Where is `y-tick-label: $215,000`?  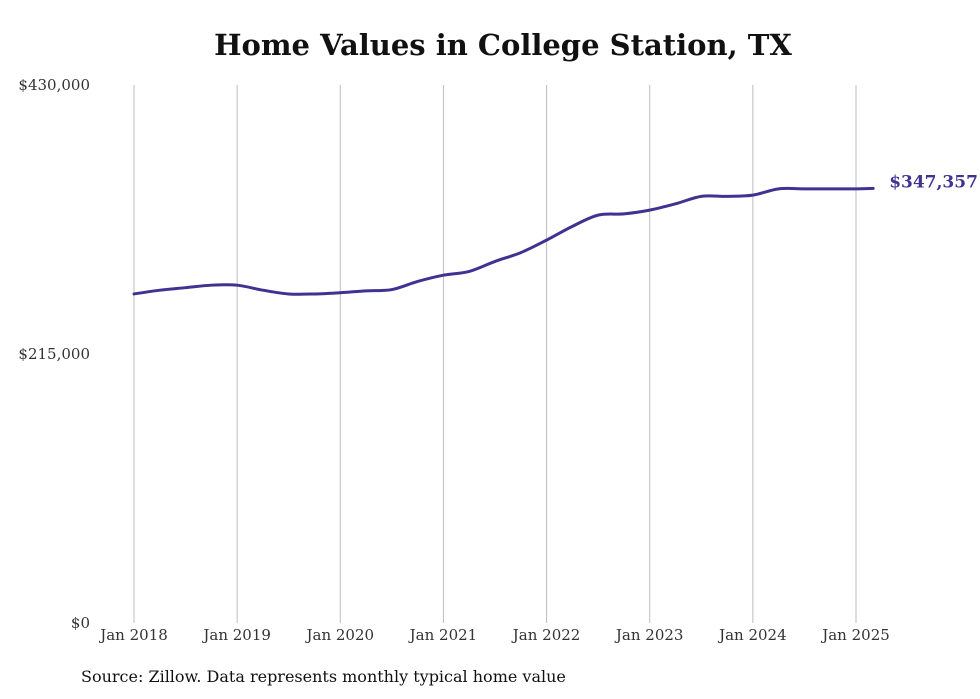 y-tick-label: $215,000 is located at coordinates (54, 354).